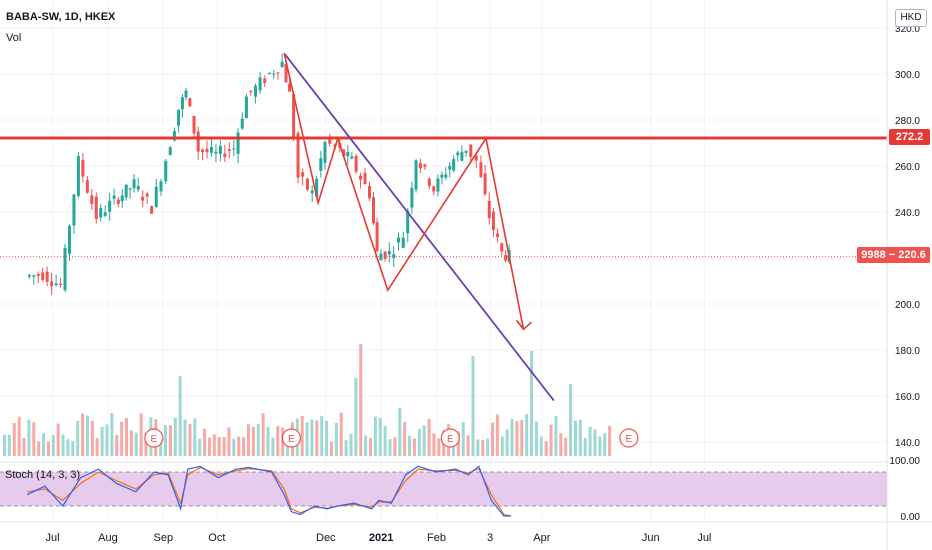 Image resolution: width=932 pixels, height=550 pixels. What do you see at coordinates (408, 192) in the screenshot?
I see `pattern-zigzag` at bounding box center [408, 192].